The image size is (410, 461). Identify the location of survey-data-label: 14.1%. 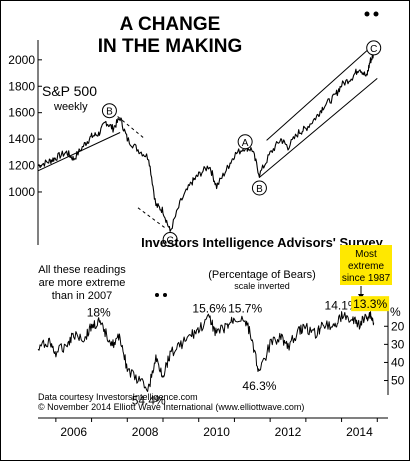
(342, 306).